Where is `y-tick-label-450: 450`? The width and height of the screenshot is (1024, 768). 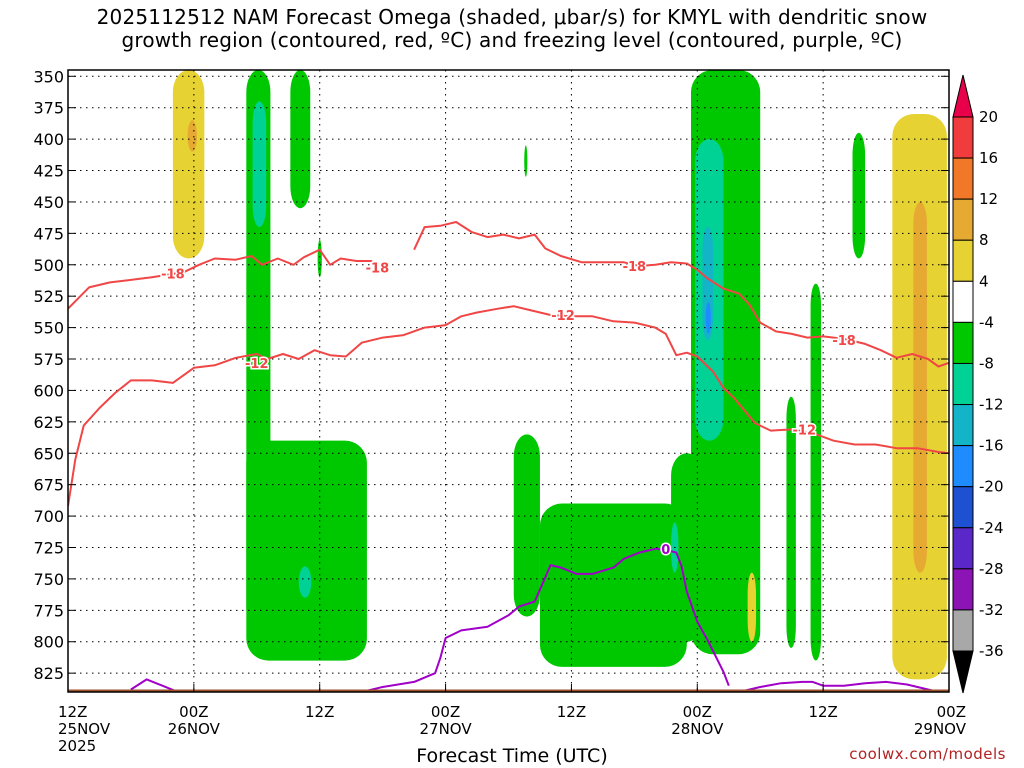 y-tick-label-450: 450 is located at coordinates (48, 202).